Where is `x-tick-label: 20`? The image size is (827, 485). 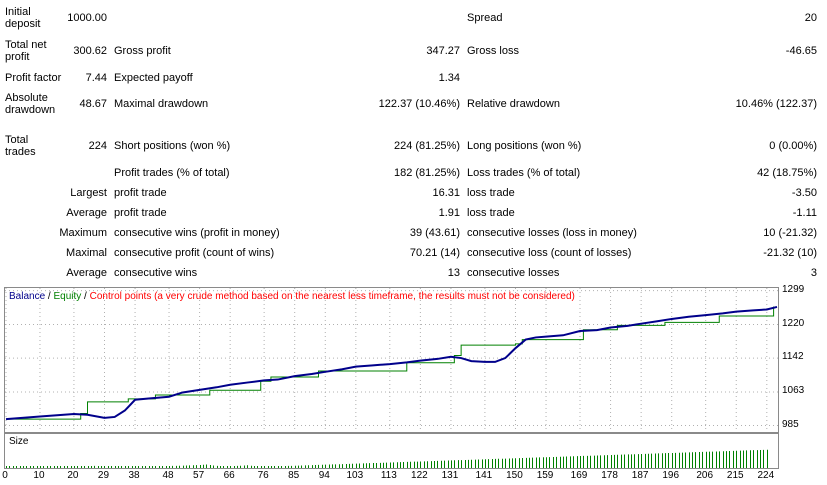 x-tick-label: 20 is located at coordinates (73, 475).